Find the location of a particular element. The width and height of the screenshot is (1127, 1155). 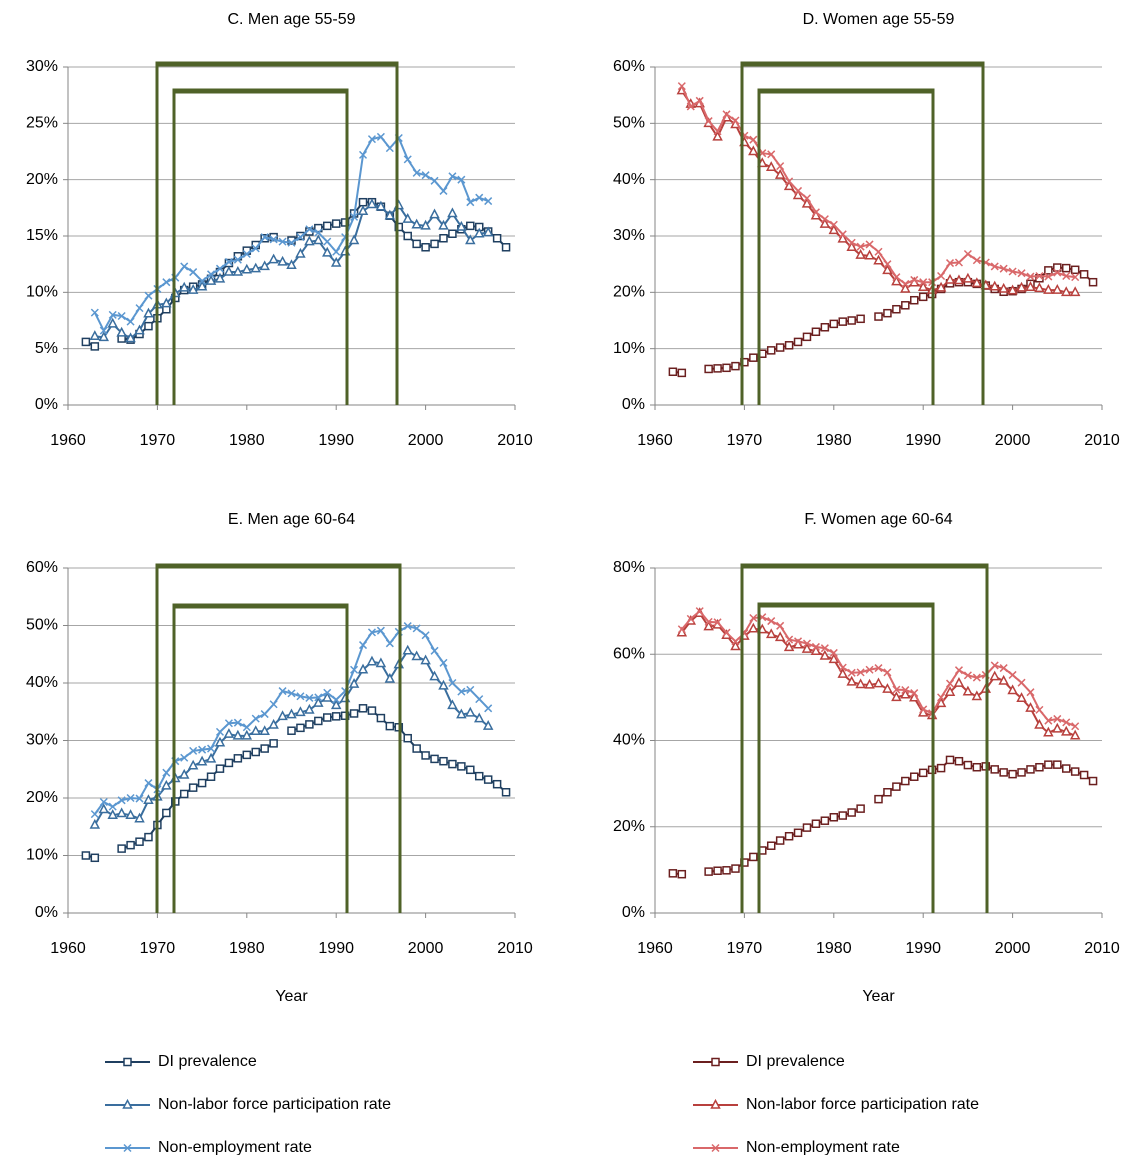

x-tick-label: 1960 is located at coordinates (655, 440).